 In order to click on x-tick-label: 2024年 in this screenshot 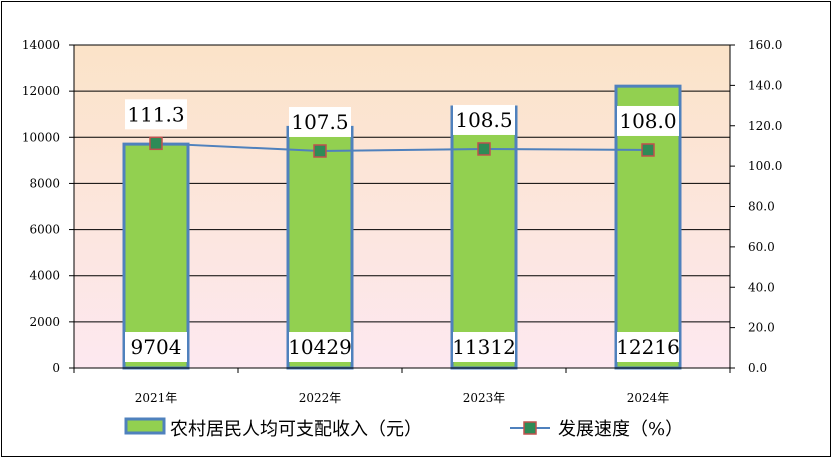, I will do `click(648, 398)`.